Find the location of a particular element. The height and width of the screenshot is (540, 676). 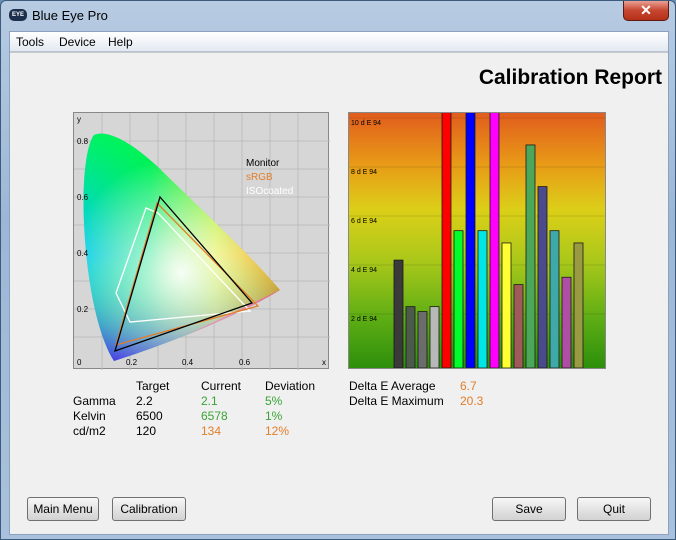

row-label-gamma: Gamma is located at coordinates (94, 401).